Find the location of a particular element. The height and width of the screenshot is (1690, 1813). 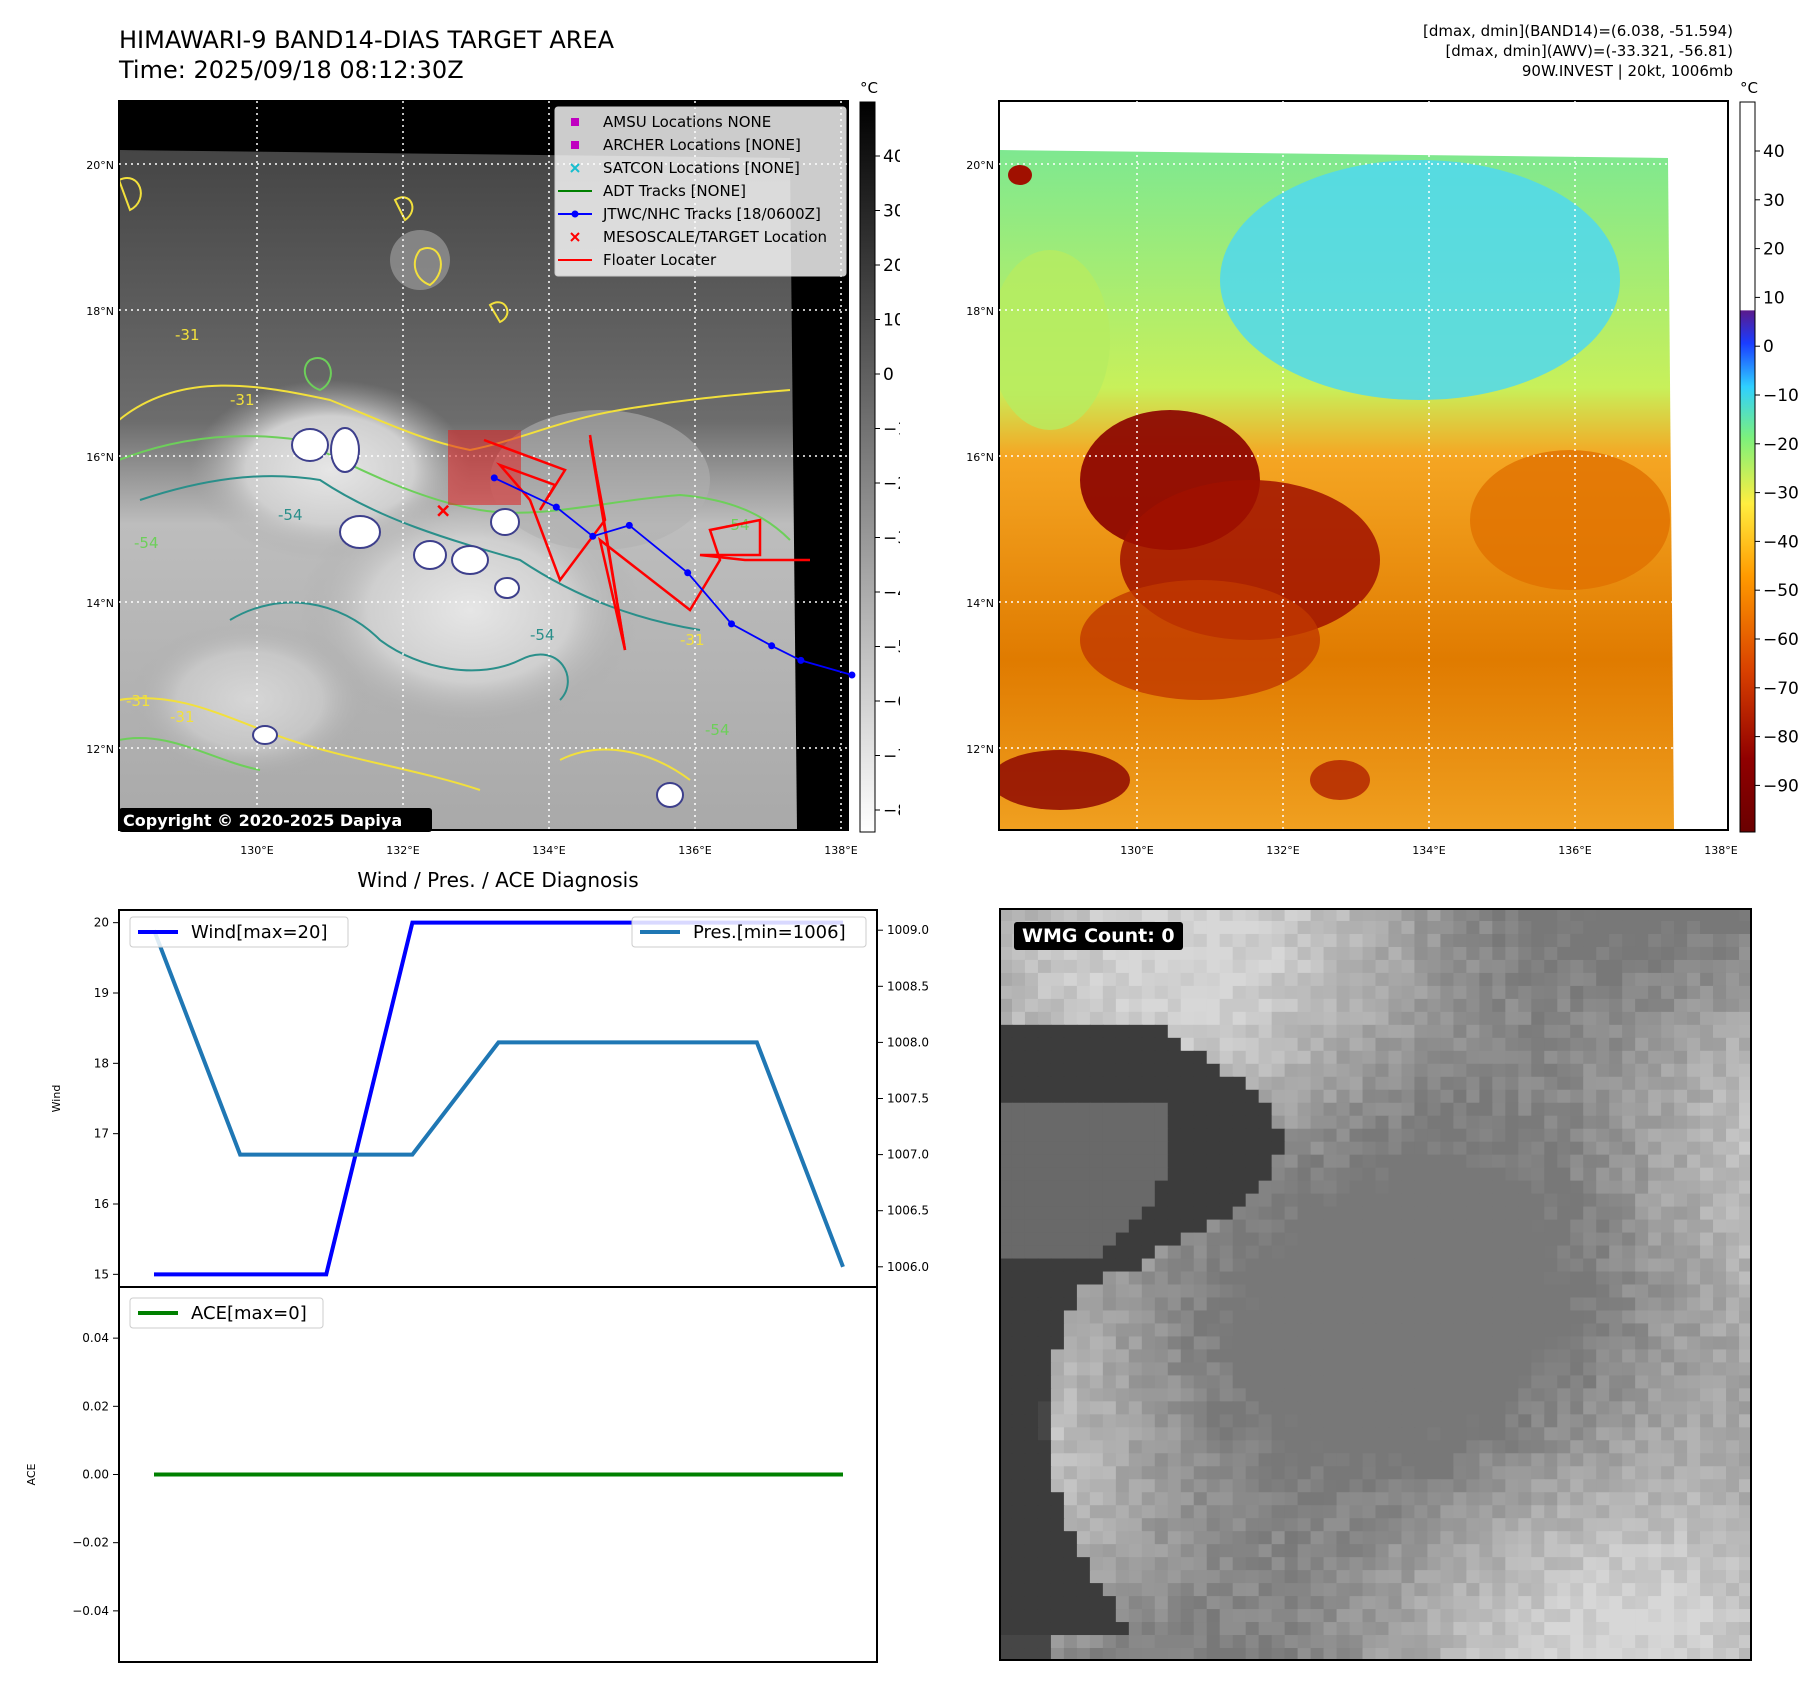

time-label: Time: 2025/09/18 08:12:30Z is located at coordinates (291, 70).